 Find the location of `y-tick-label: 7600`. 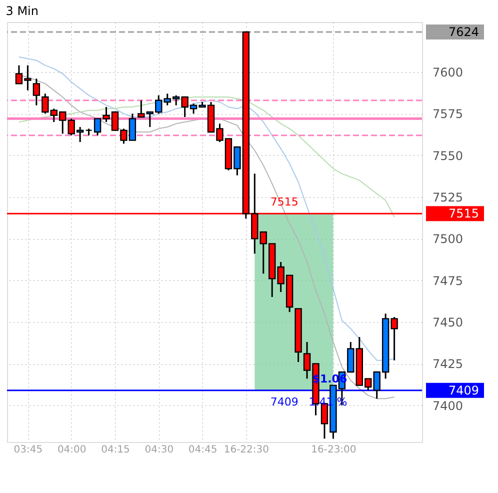

y-tick-label: 7600 is located at coordinates (448, 73).